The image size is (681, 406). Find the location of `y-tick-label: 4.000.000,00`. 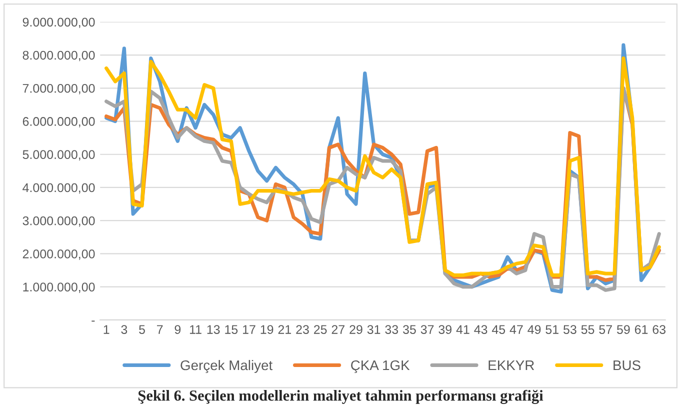

y-tick-label: 4.000.000,00 is located at coordinates (58, 188).